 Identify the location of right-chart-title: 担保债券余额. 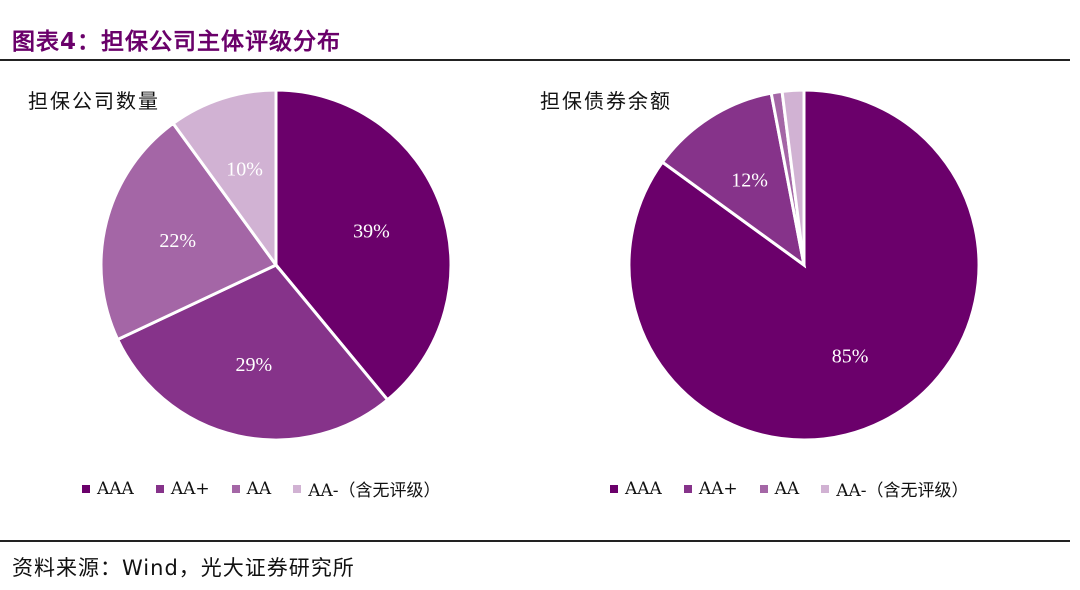
(606, 101).